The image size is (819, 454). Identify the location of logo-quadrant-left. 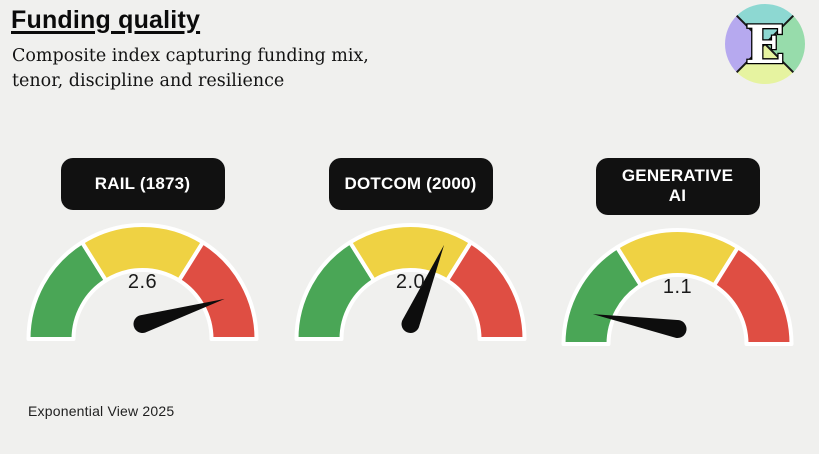
(745, 44).